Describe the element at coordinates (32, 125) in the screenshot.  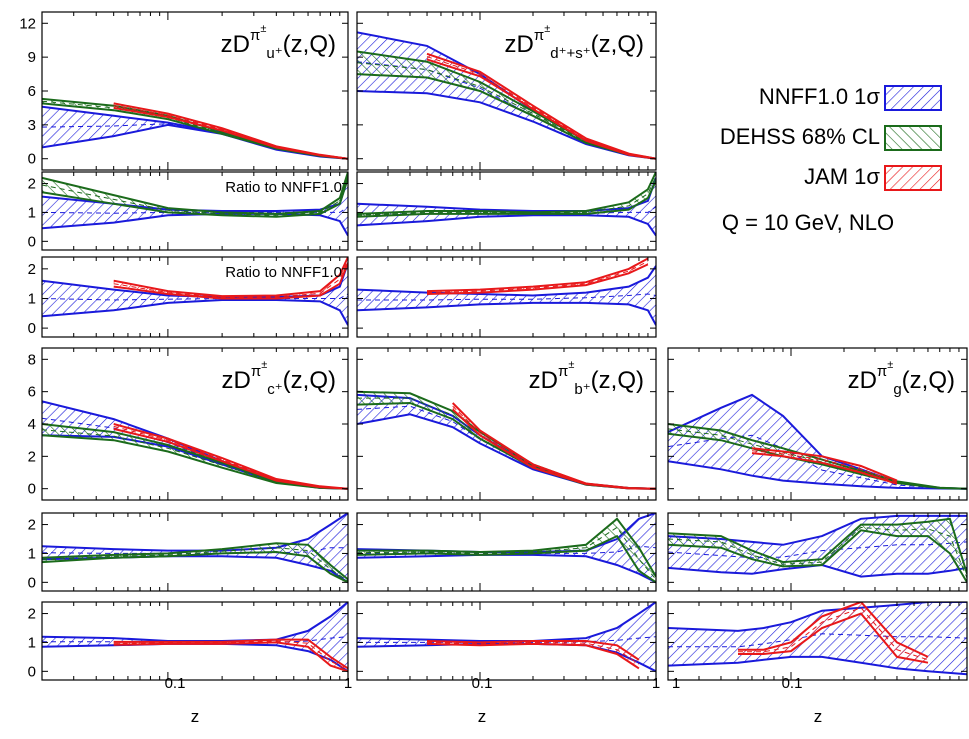
I see `y-tick-label: 3` at that location.